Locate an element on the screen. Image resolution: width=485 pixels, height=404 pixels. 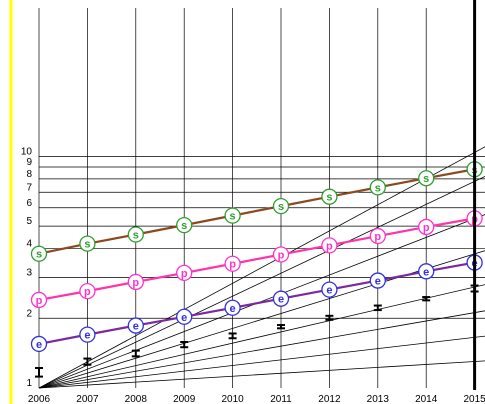
marker-s-2012: s is located at coordinates (329, 196).